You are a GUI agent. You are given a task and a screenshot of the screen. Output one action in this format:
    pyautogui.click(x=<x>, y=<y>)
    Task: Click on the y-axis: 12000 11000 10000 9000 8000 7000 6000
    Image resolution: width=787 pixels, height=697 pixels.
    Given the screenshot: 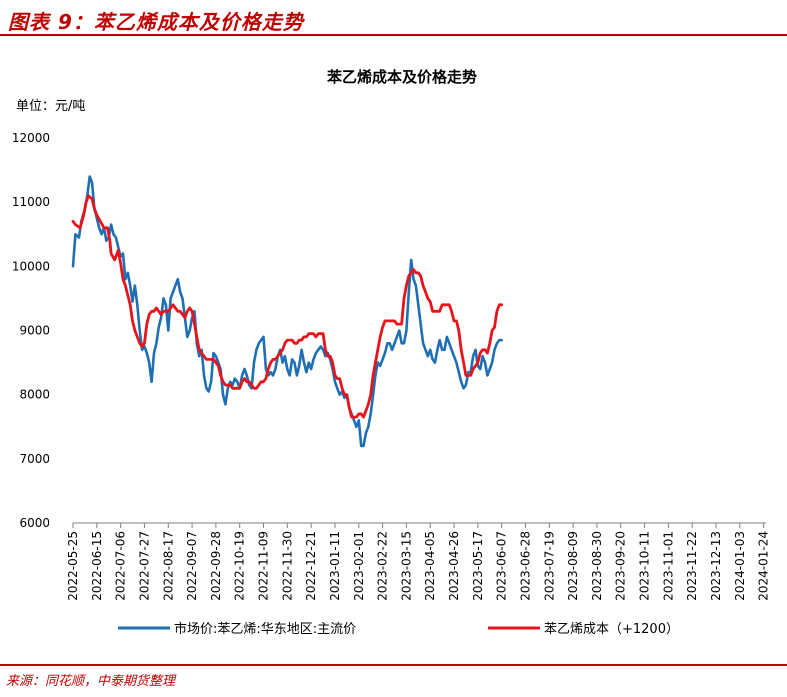 What is the action you would take?
    pyautogui.click(x=31, y=330)
    